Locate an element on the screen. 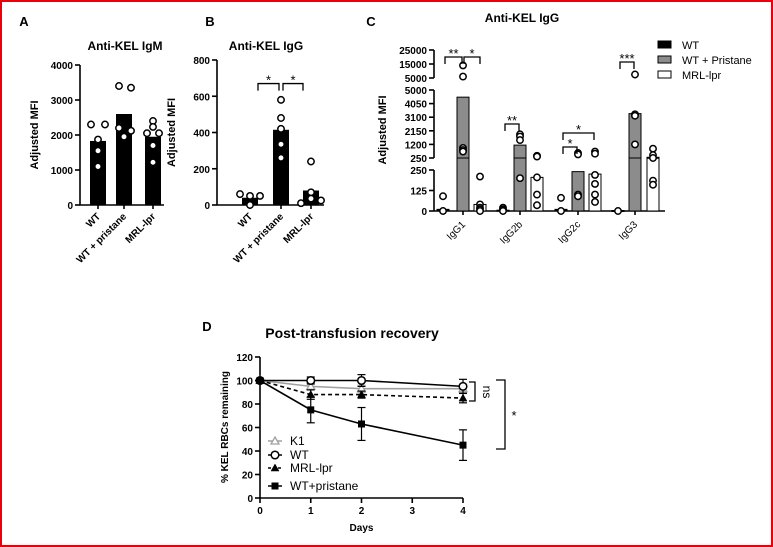 The image size is (773, 547). y-tick-label-B: 600 is located at coordinates (201, 97).